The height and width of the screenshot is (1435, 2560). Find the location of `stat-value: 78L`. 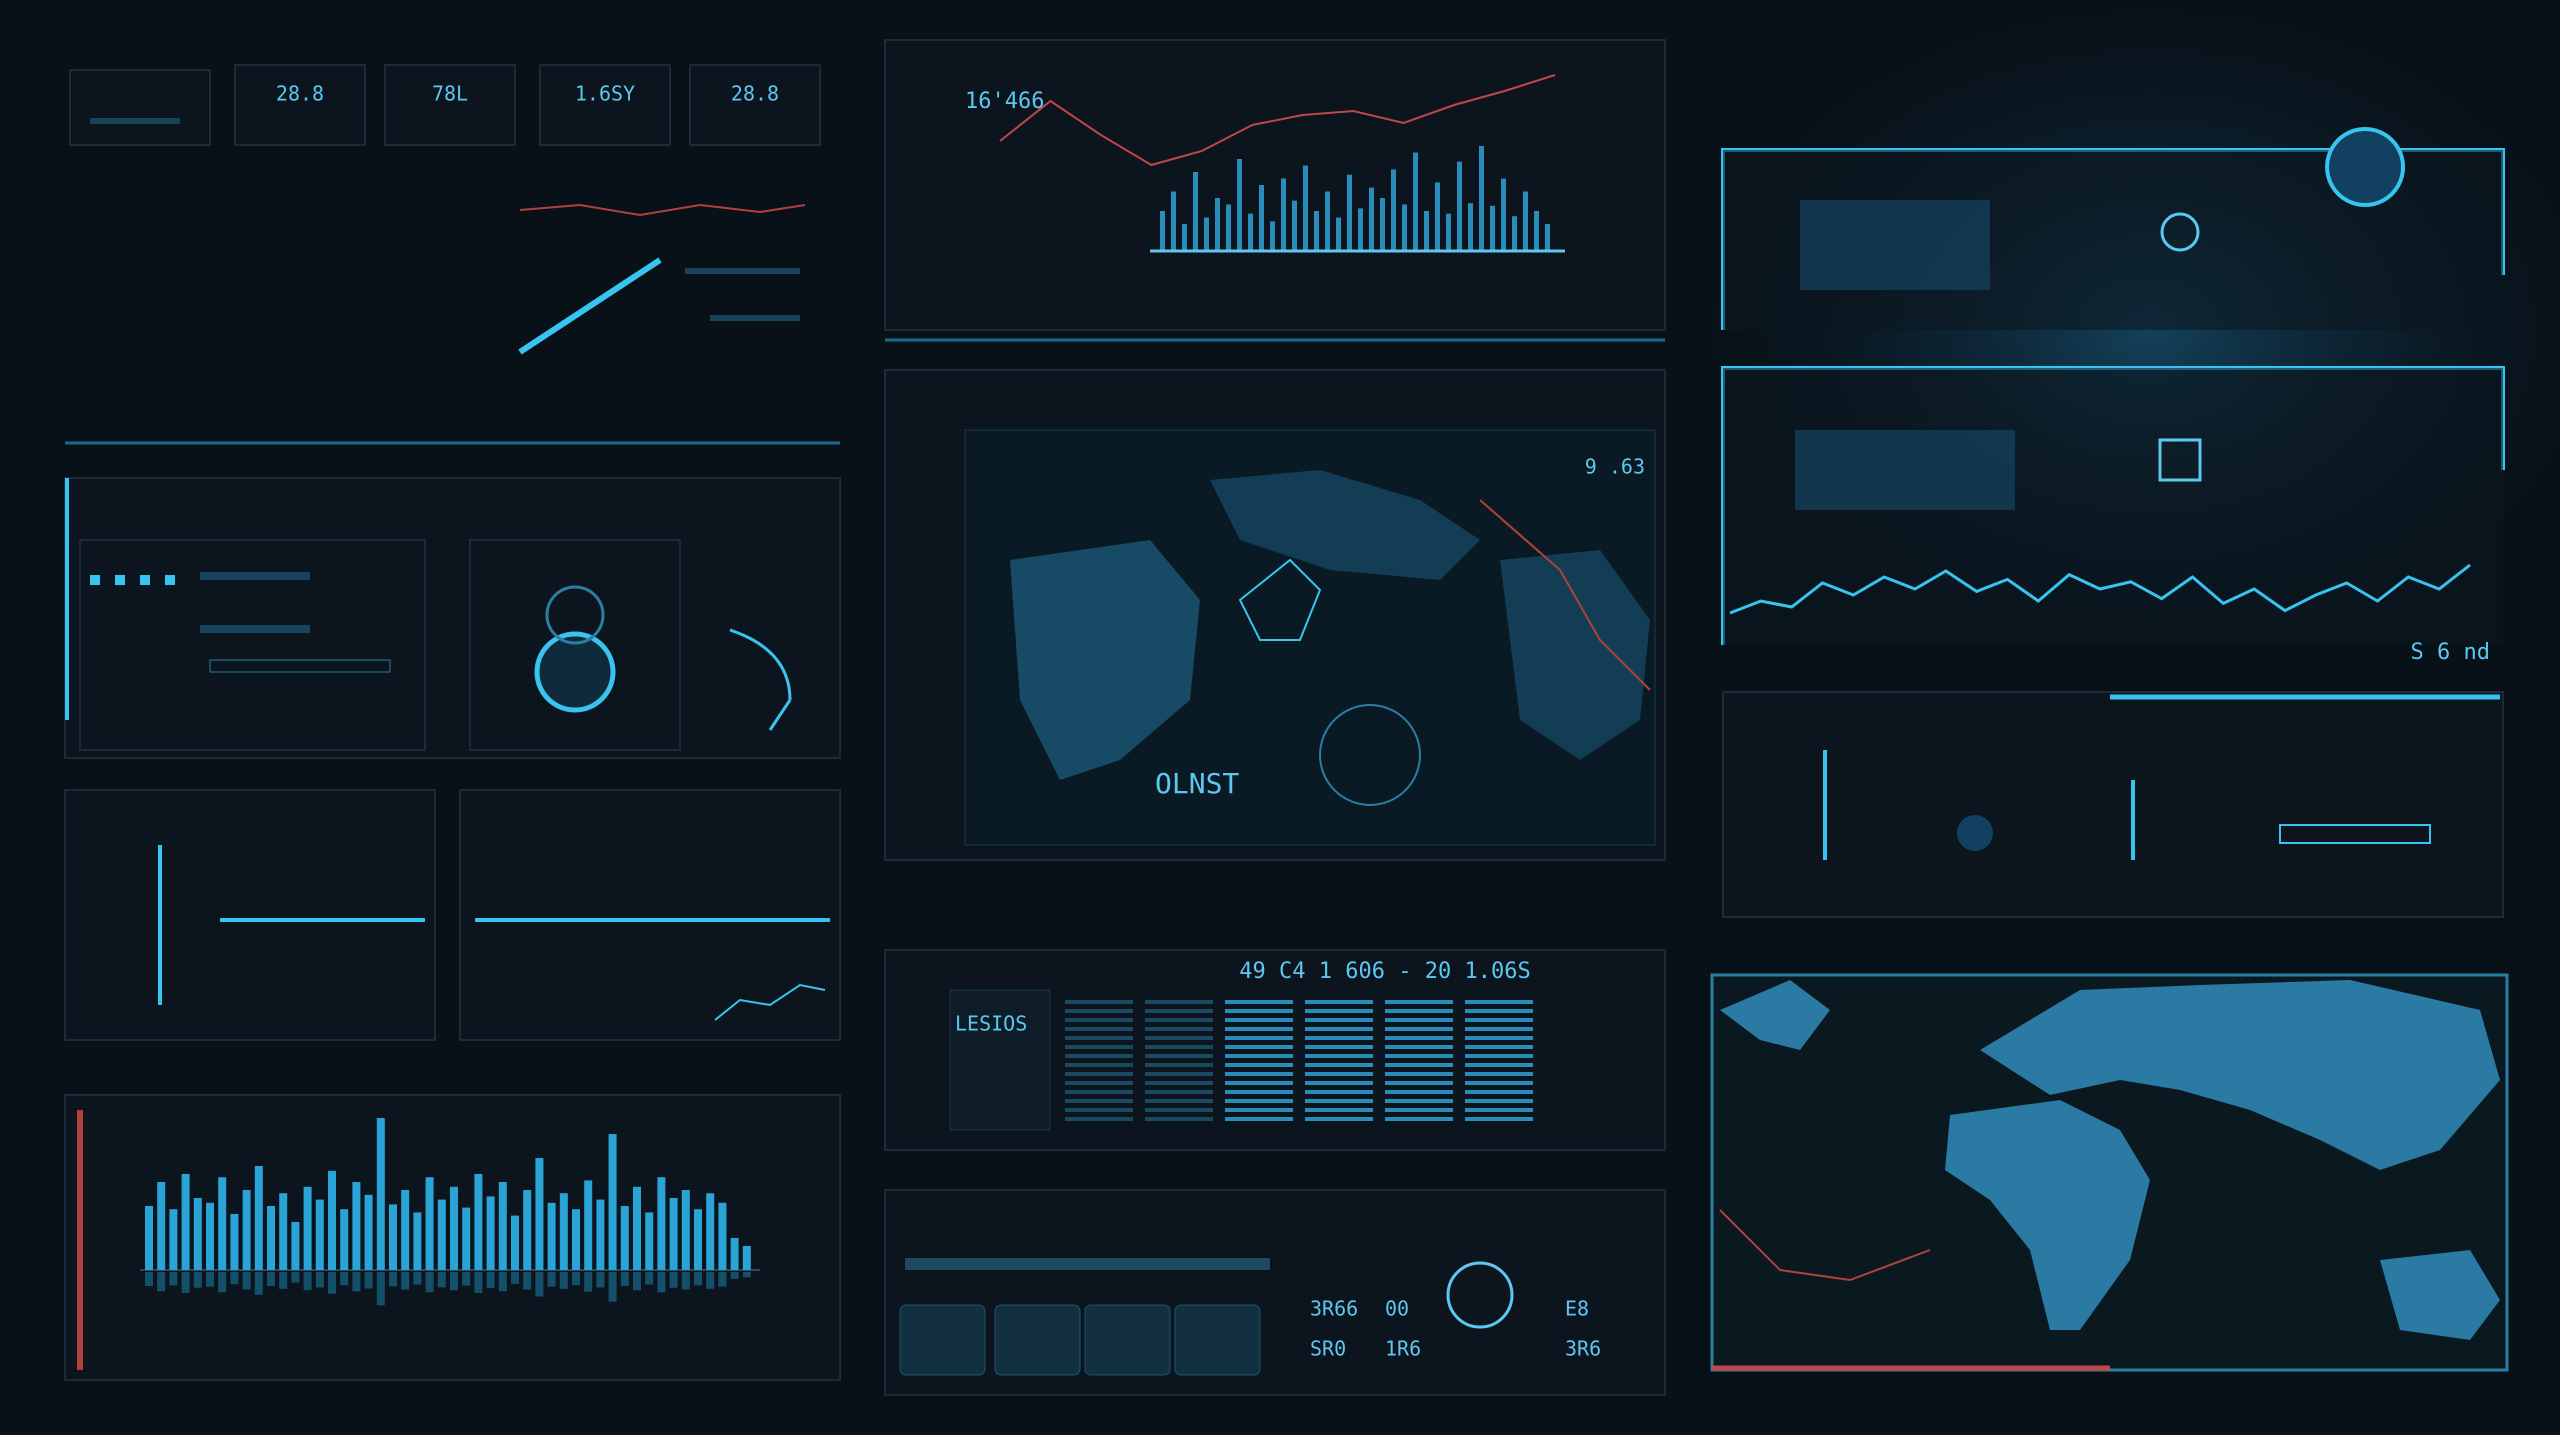

stat-value: 78L is located at coordinates (450, 94).